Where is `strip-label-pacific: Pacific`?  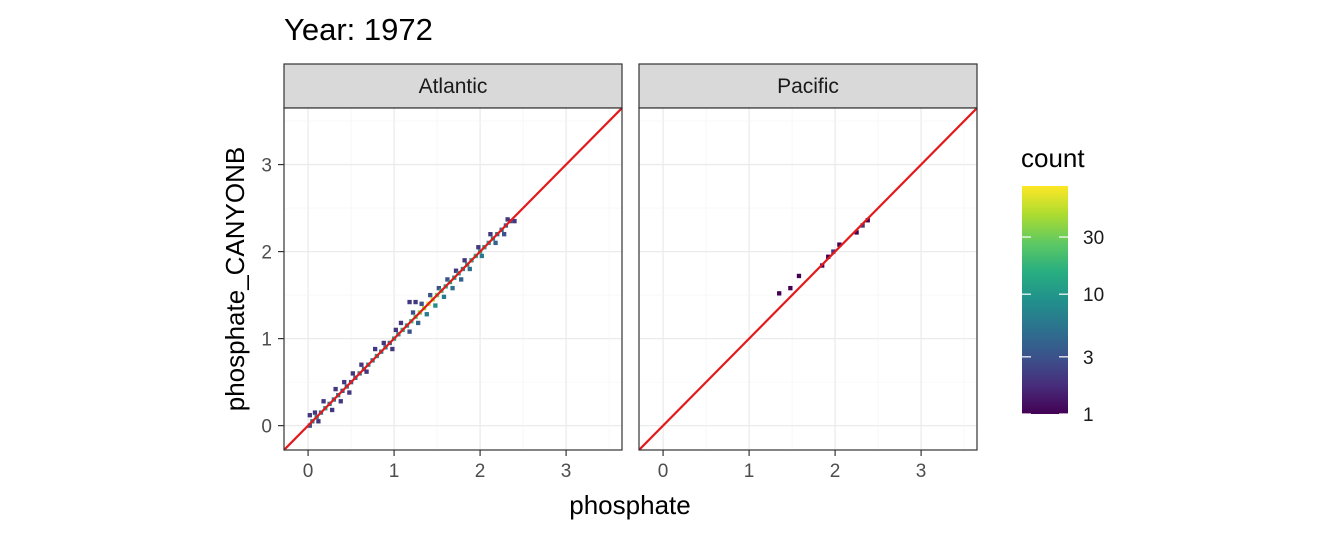 strip-label-pacific: Pacific is located at coordinates (808, 86).